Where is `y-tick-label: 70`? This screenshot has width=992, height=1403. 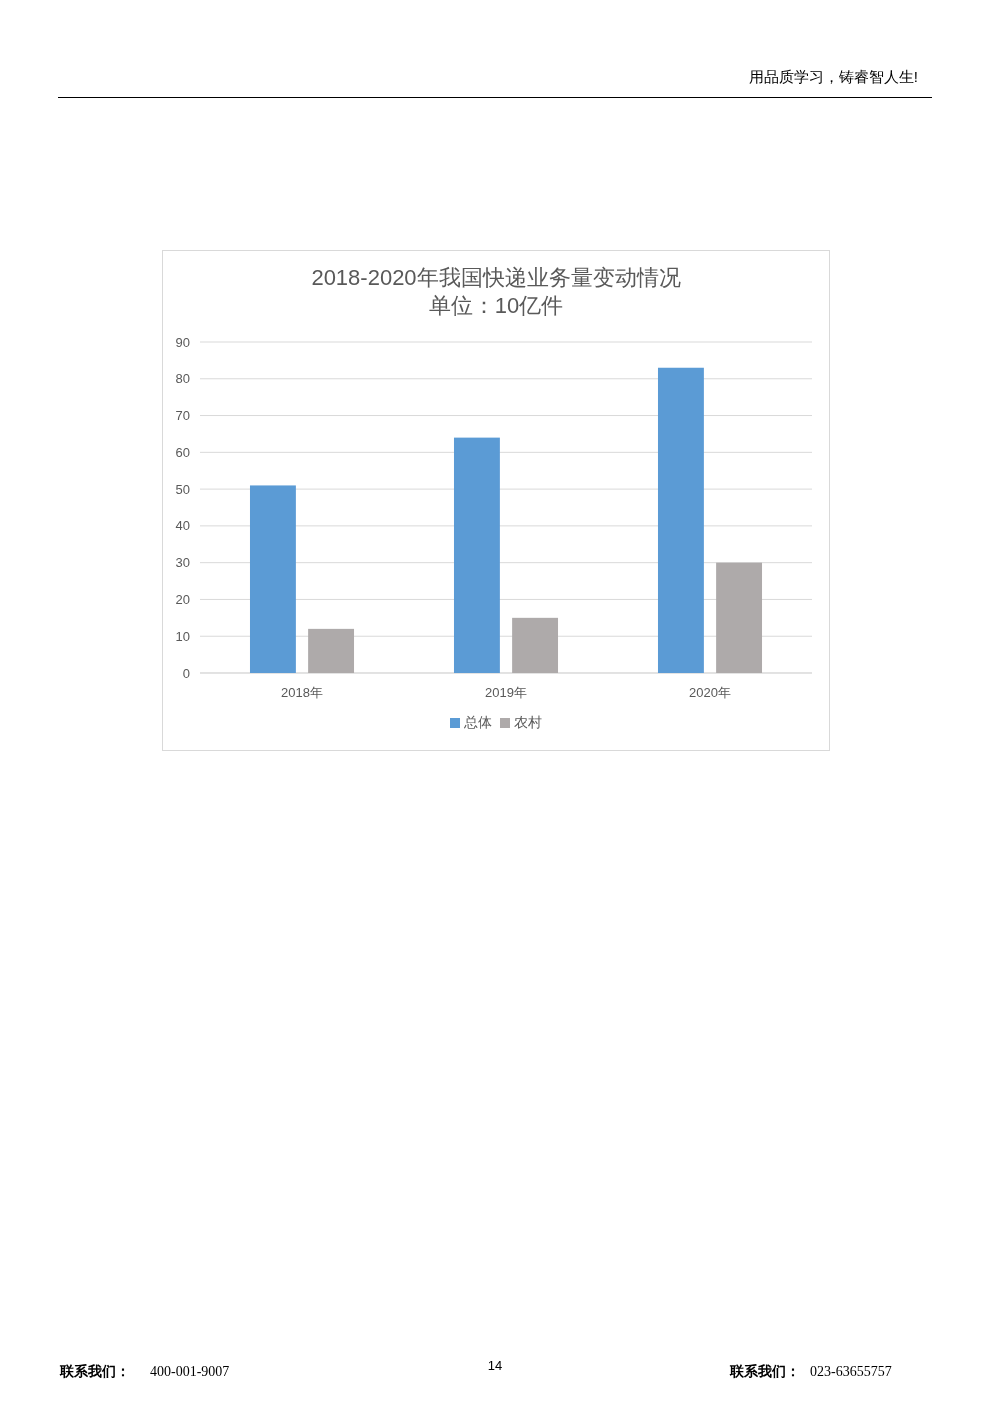
y-tick-label: 70 is located at coordinates (182, 416).